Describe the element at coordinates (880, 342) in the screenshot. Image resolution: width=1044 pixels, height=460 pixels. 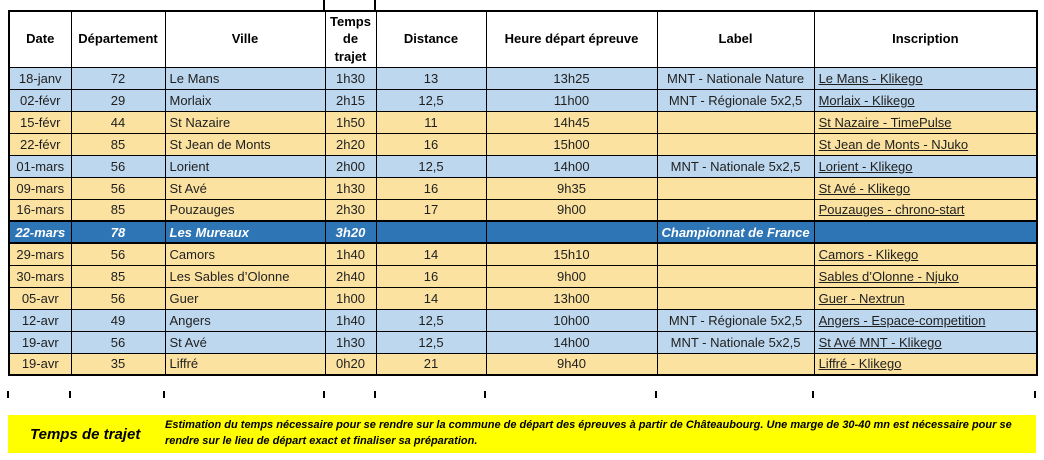
I see `inscription-link: St Avé MNT - Klikego` at that location.